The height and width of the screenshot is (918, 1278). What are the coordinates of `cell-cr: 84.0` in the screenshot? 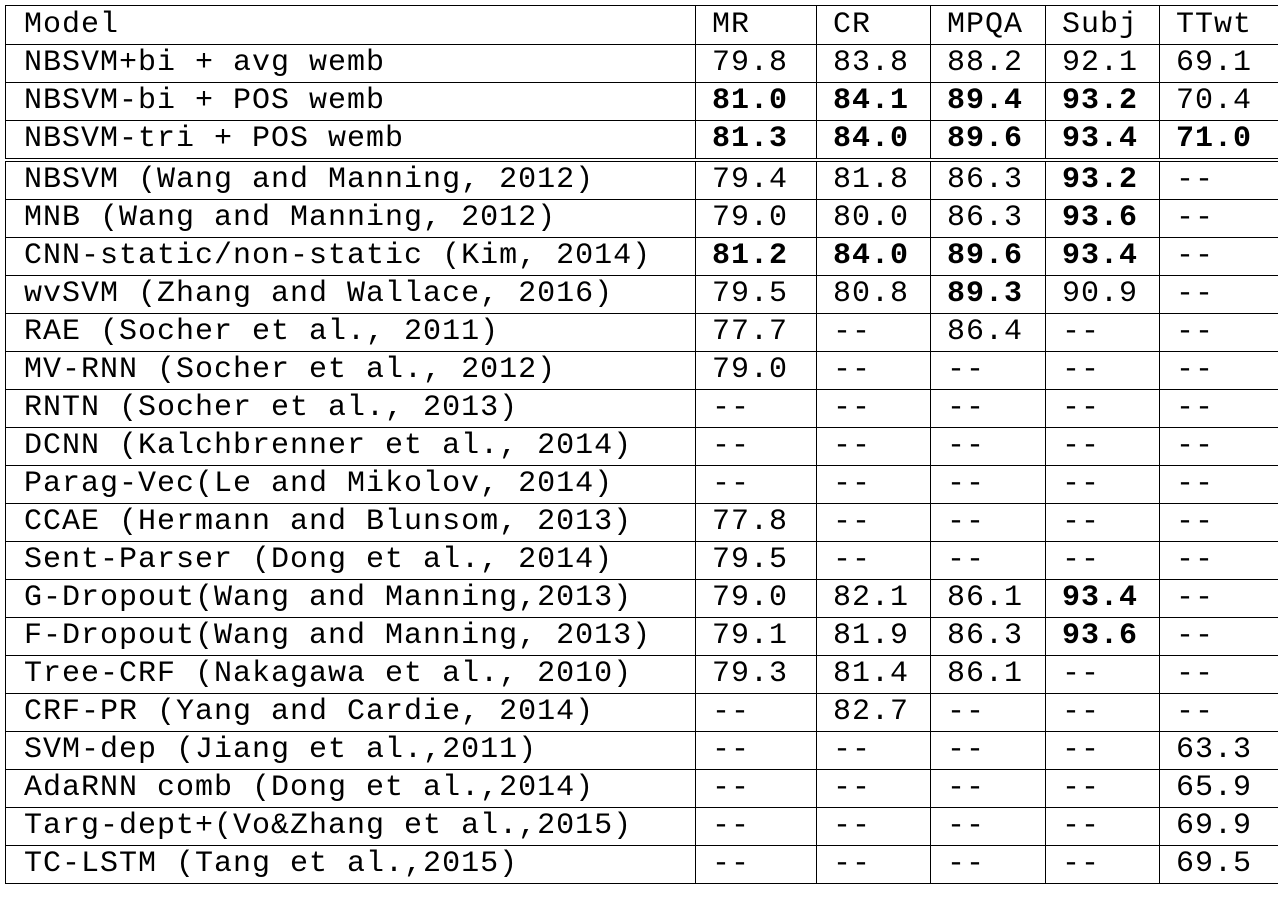 It's located at (873, 256).